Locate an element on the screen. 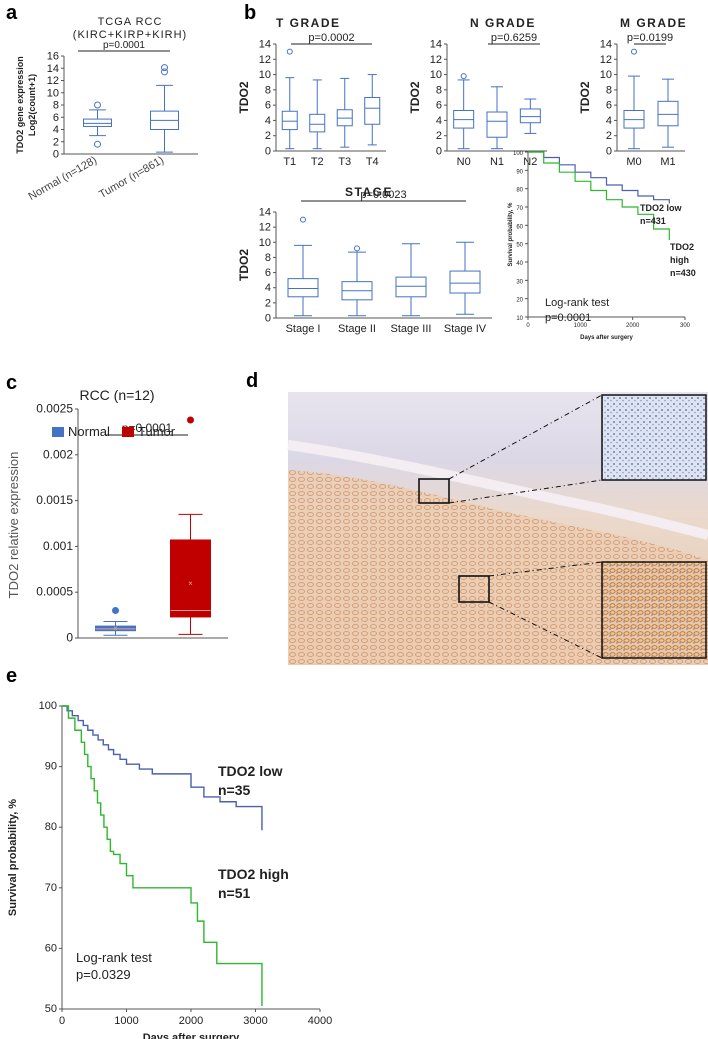 This screenshot has width=708, height=1039. b-km-ytick-label: 60 is located at coordinates (519, 227).